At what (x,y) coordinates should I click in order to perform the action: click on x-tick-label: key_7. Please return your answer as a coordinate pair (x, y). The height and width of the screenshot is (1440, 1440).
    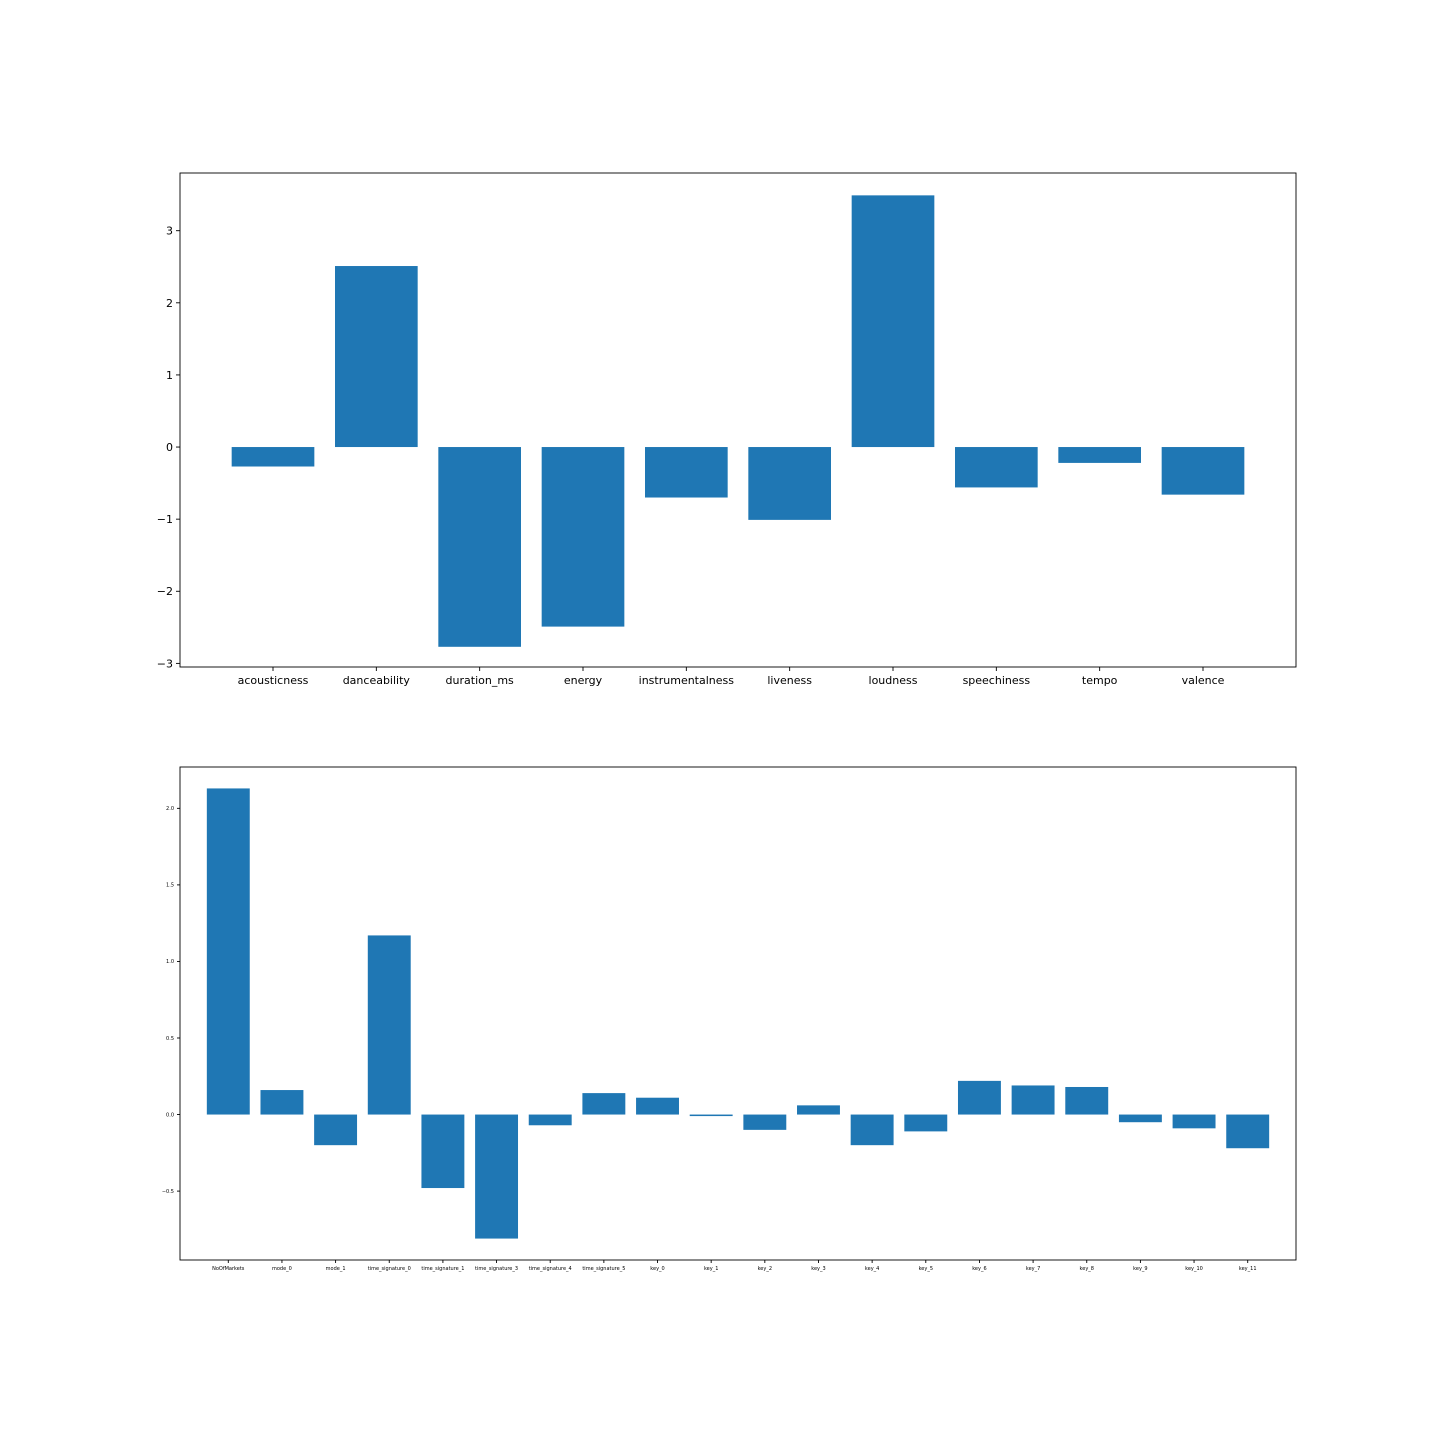
    Looking at the image, I should click on (1033, 1269).